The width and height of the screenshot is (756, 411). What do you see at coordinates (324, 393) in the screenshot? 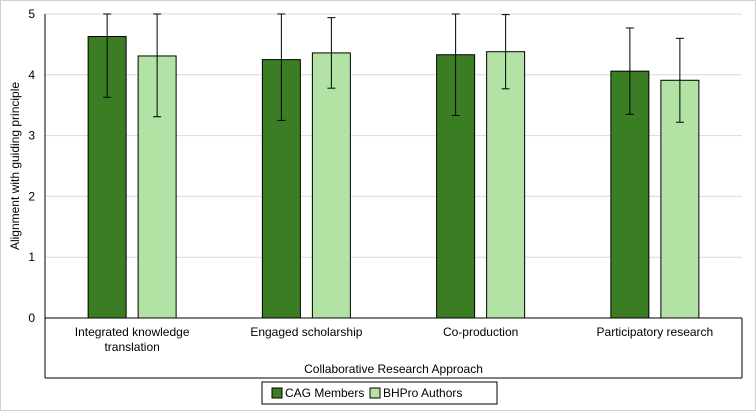
I see `legend-label: CAG Members` at bounding box center [324, 393].